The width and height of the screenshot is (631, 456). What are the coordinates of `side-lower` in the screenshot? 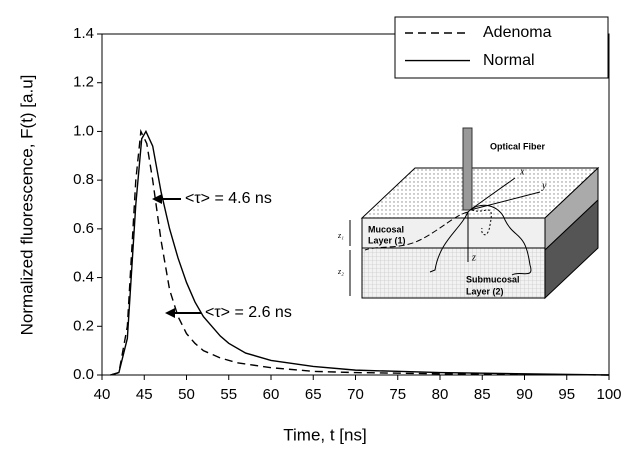 It's located at (571, 249).